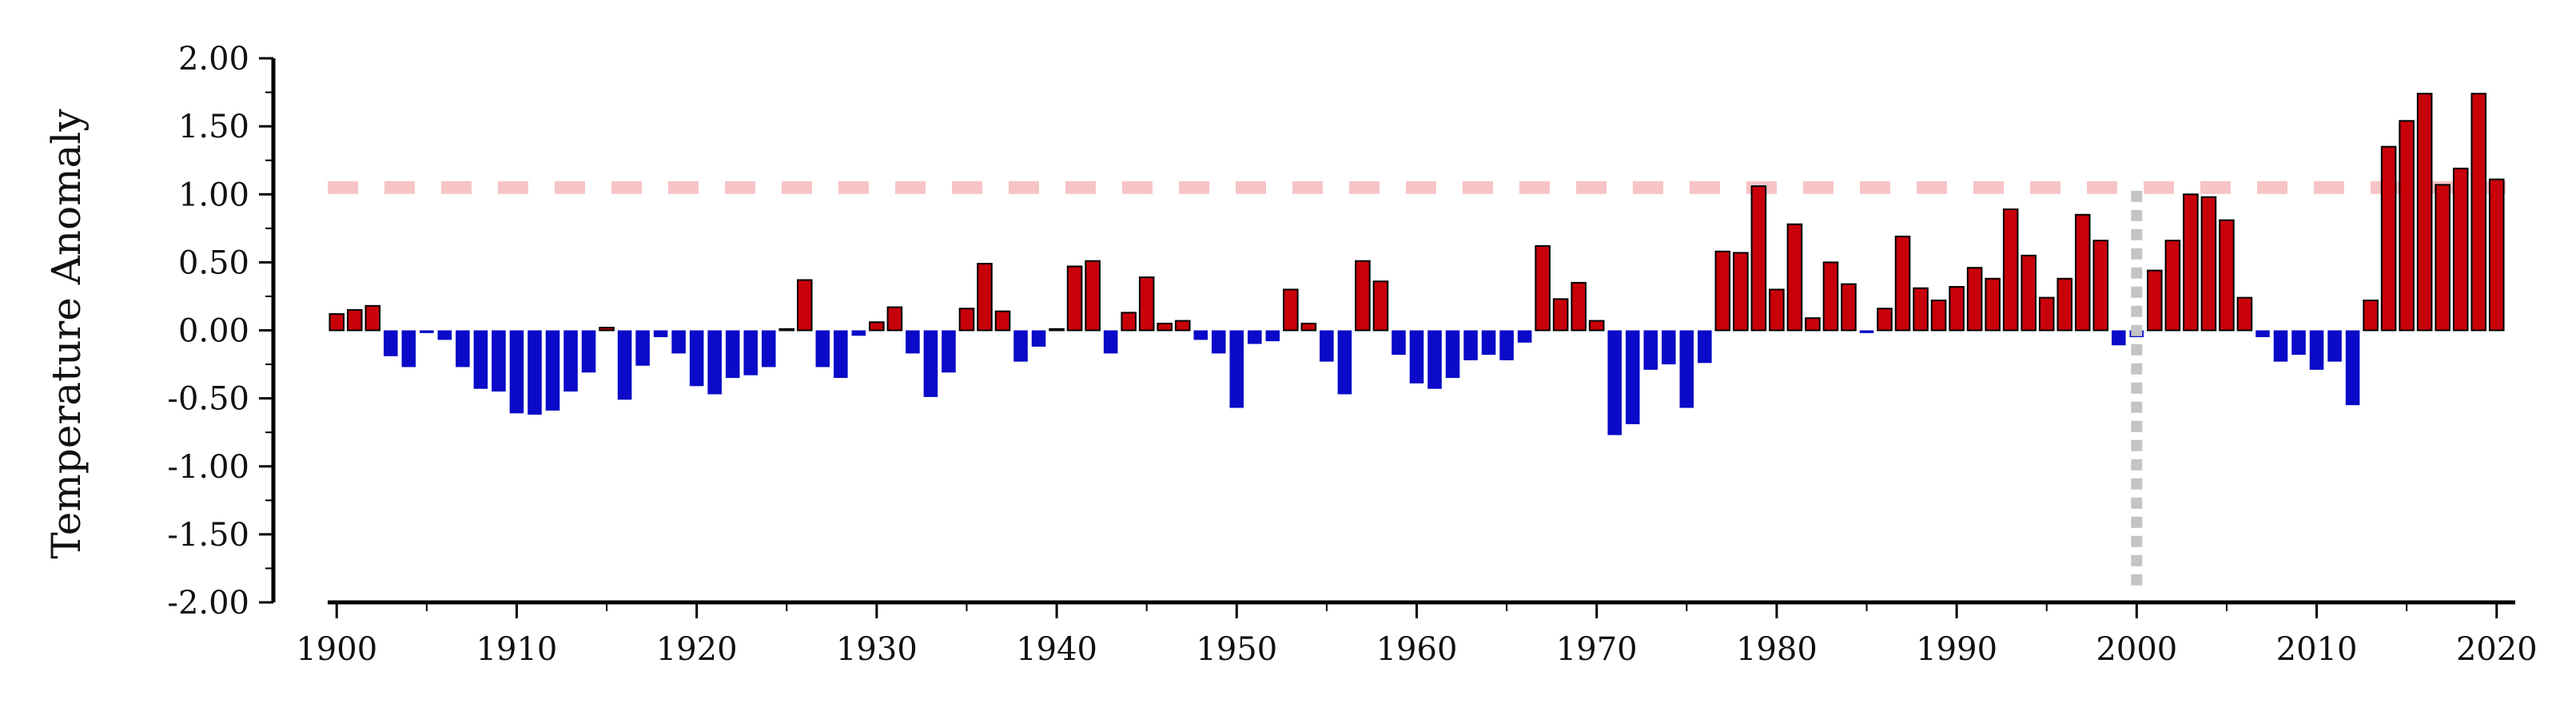  What do you see at coordinates (1974, 299) in the screenshot?
I see `bar-1991` at bounding box center [1974, 299].